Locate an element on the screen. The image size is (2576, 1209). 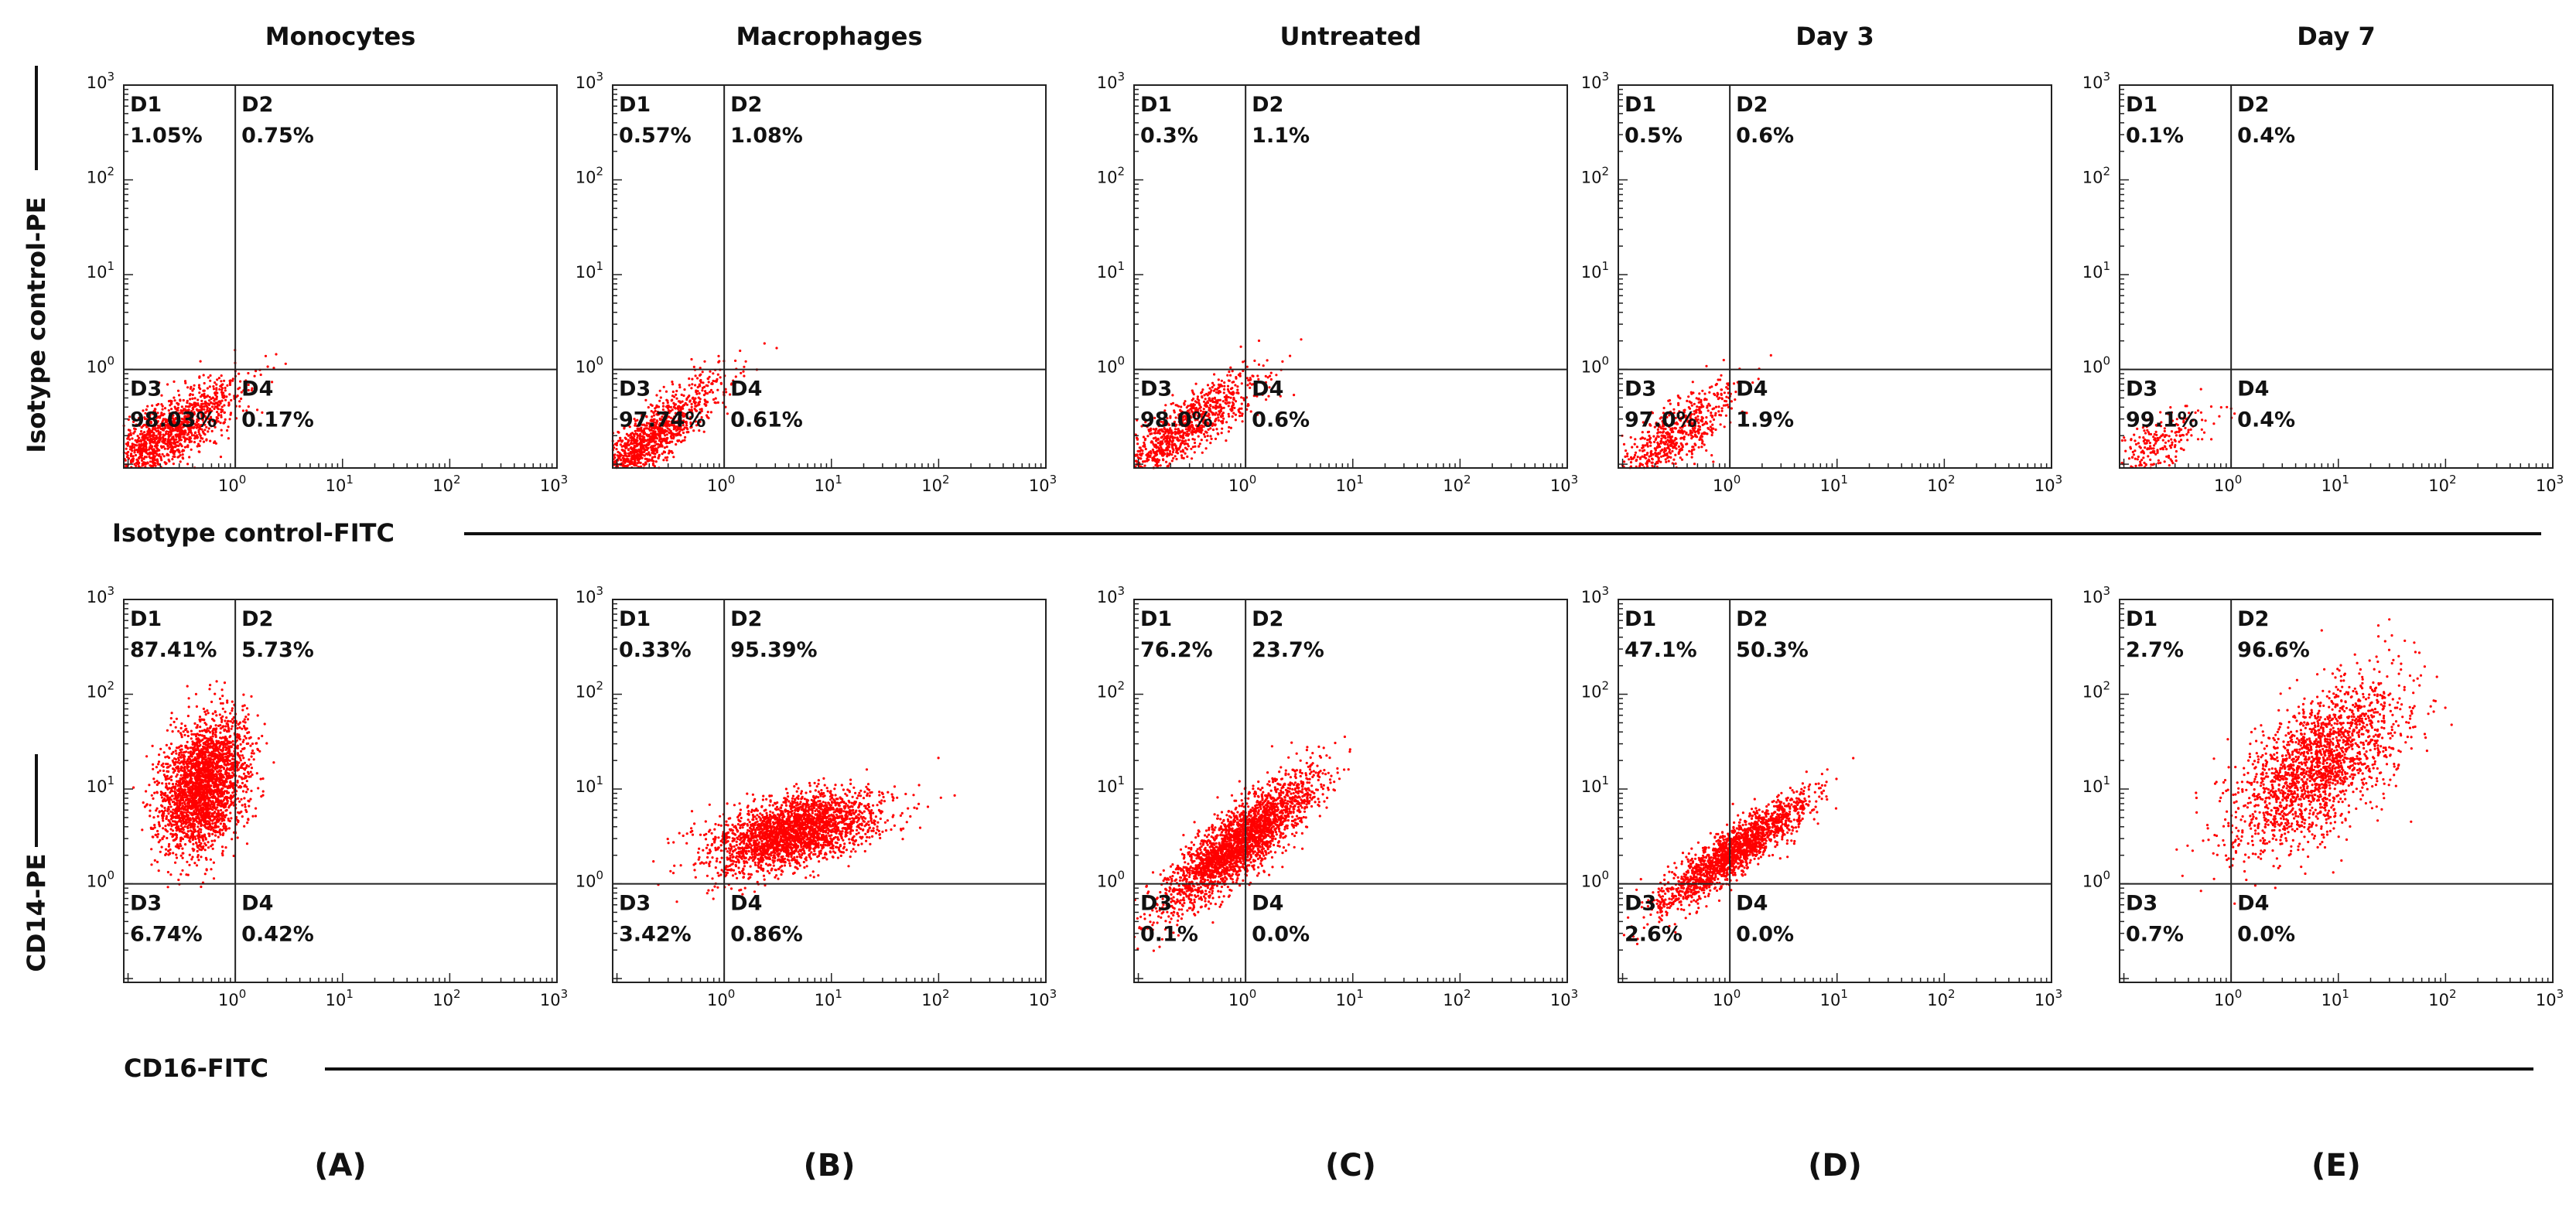
x-tick-label: 10² is located at coordinates (935, 484).